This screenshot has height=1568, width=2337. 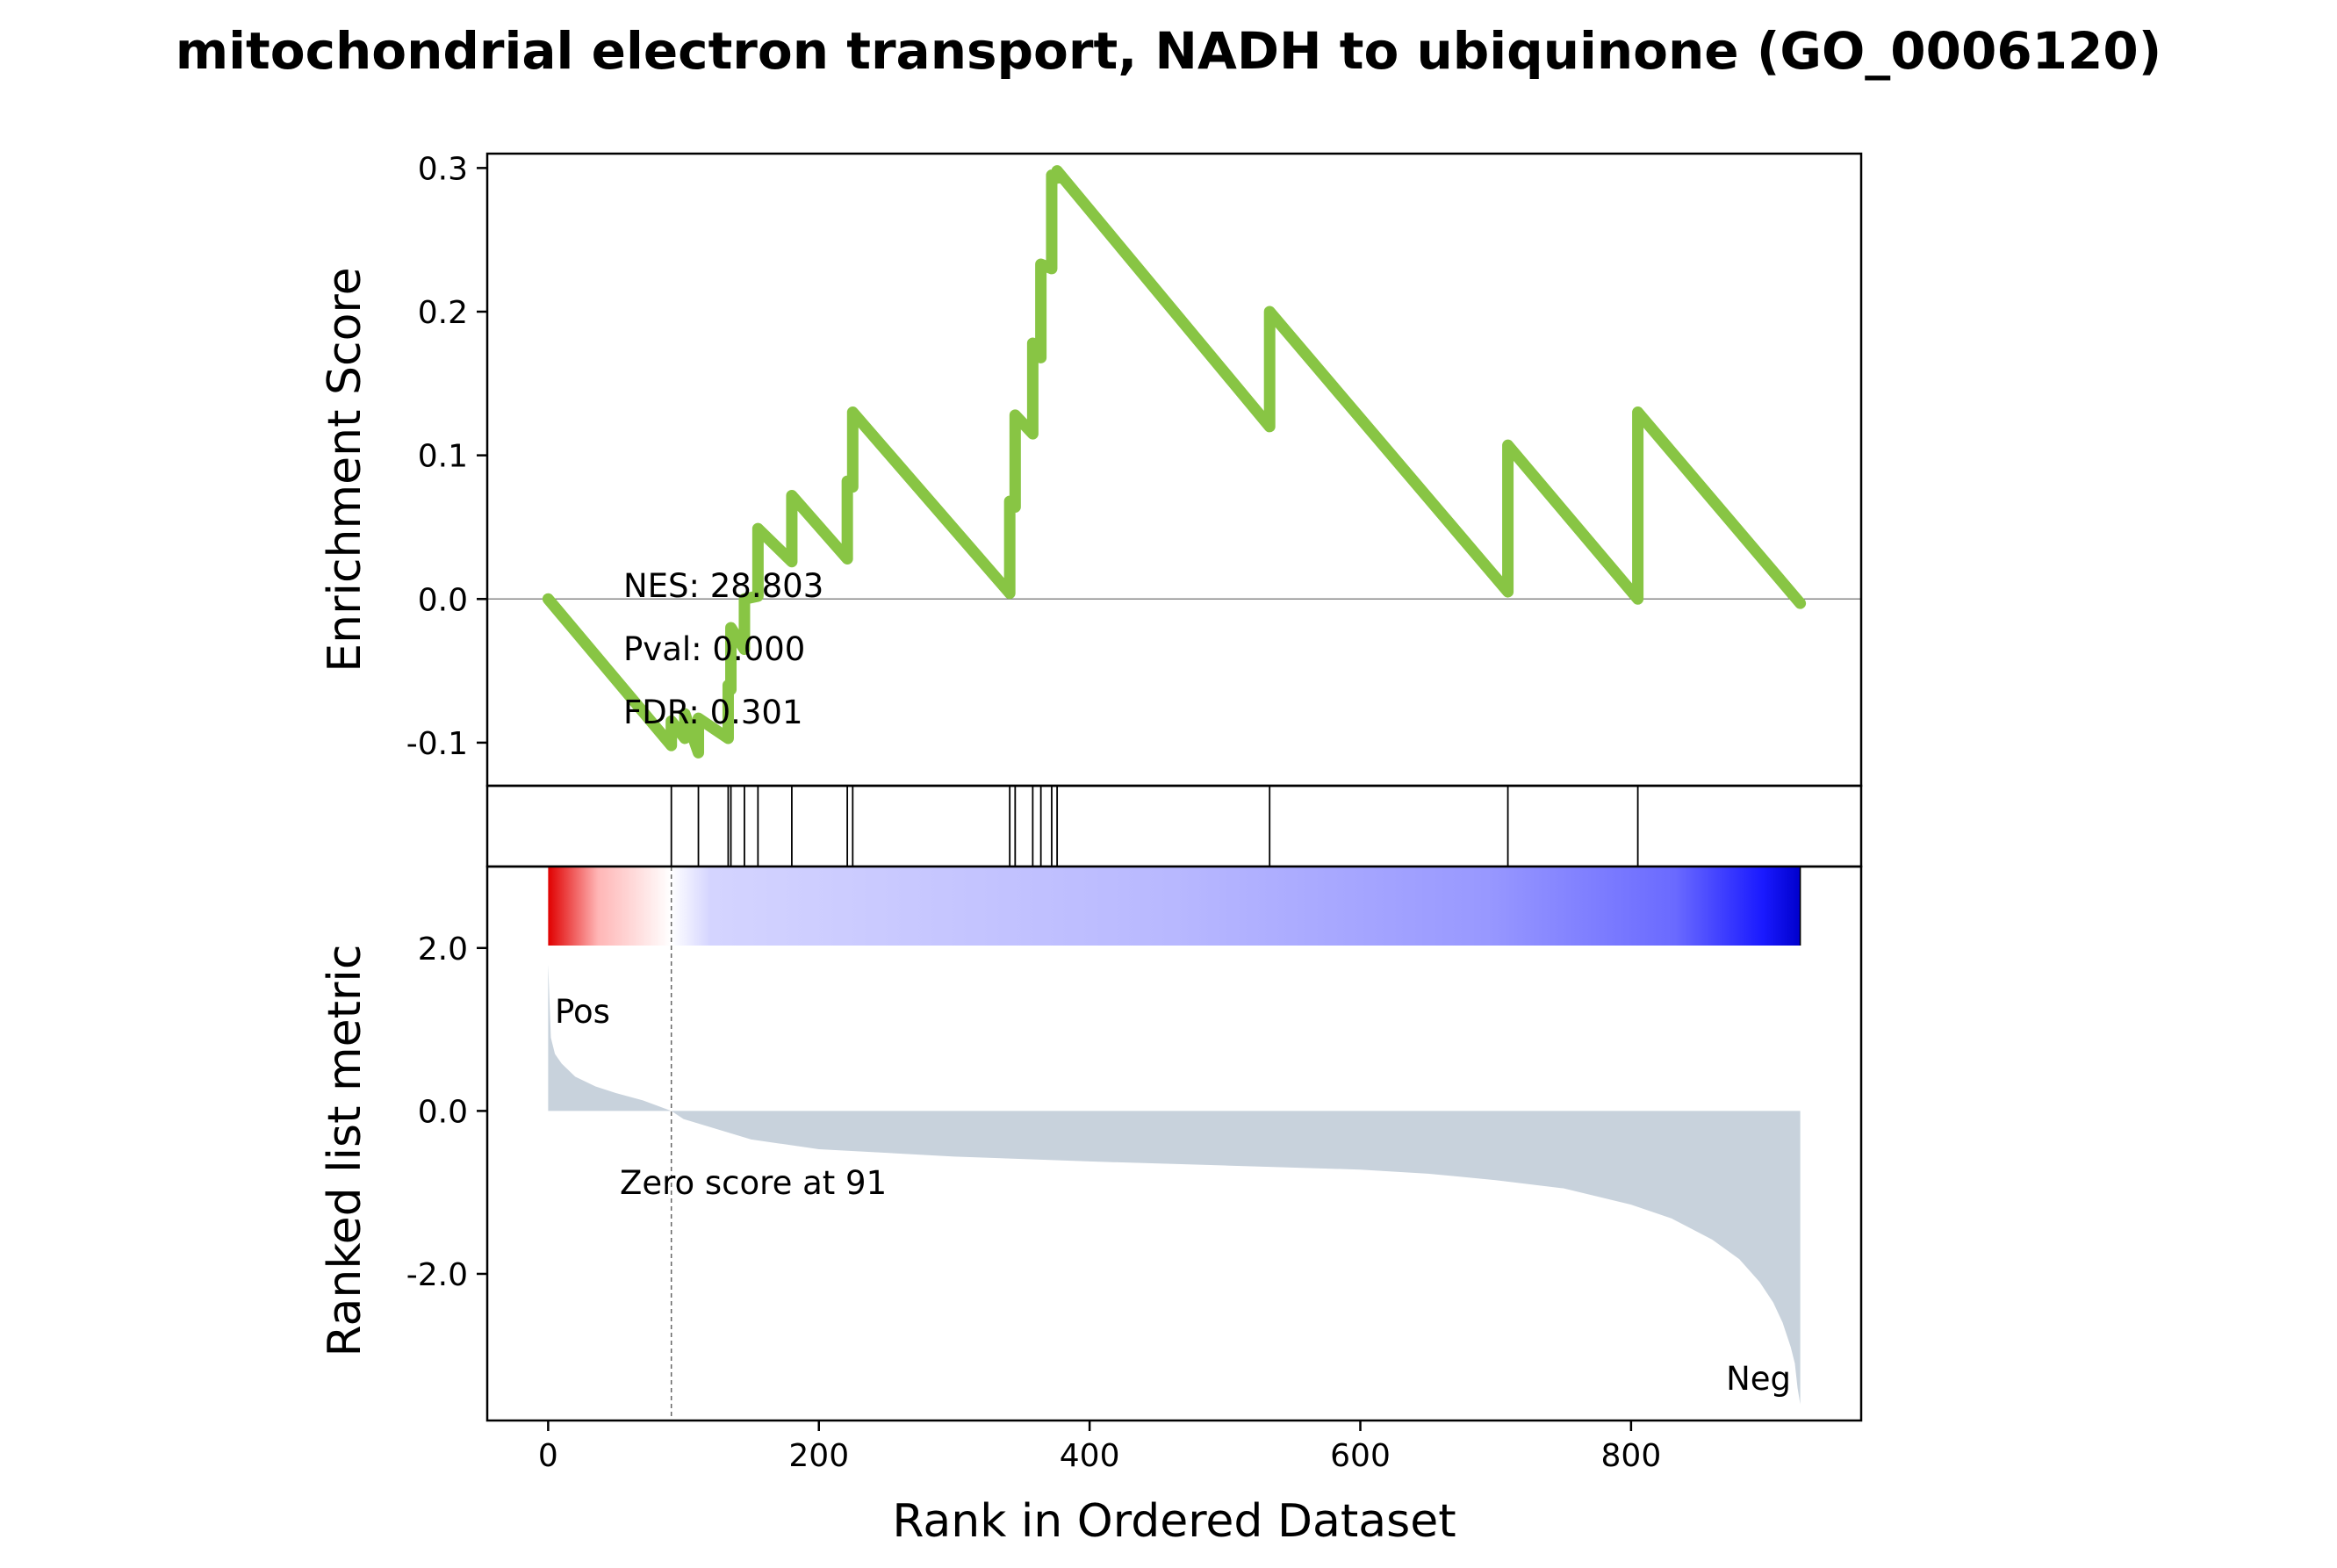 What do you see at coordinates (723, 586) in the screenshot?
I see `nes-stat: NES: 28.803` at bounding box center [723, 586].